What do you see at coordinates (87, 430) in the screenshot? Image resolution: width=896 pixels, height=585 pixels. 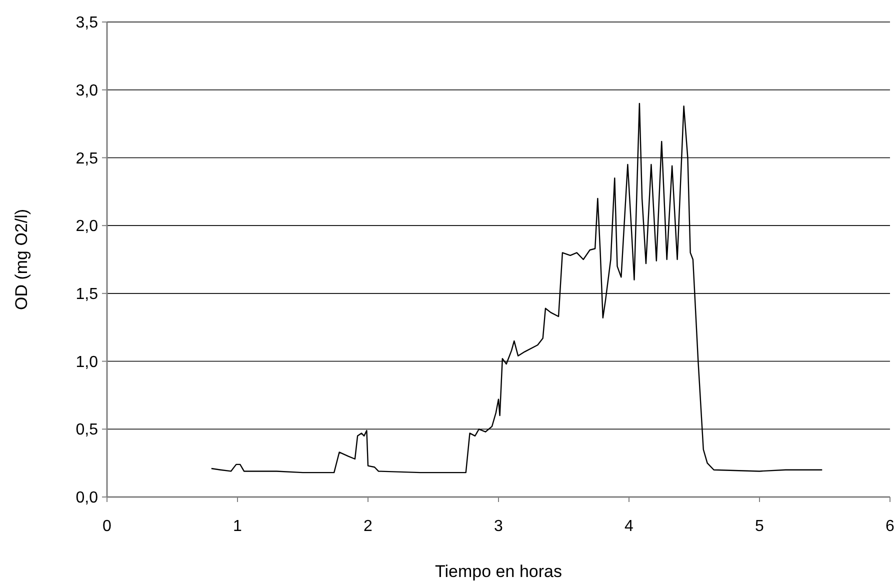 I see `y-tick-label: 0,5` at bounding box center [87, 430].